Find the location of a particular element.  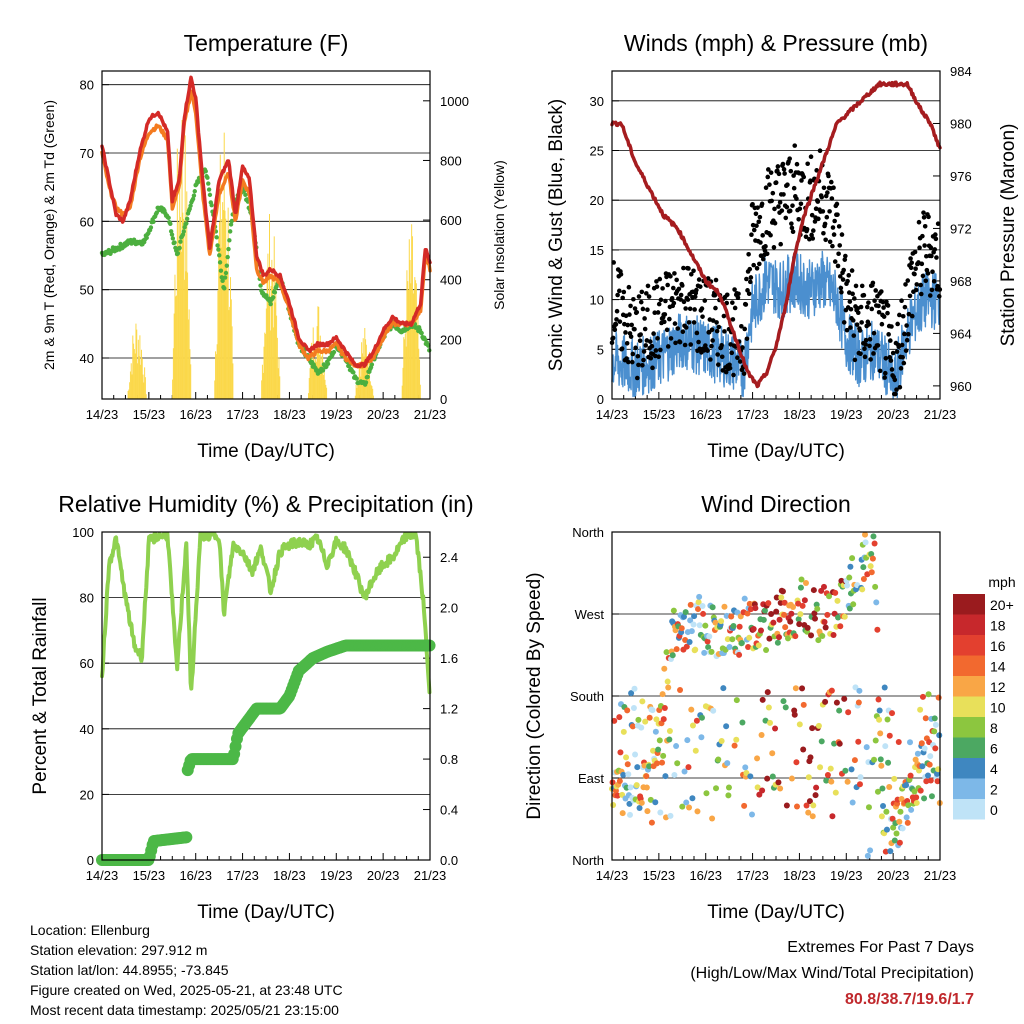

y-right-tick-label: 1.2 is located at coordinates (449, 709).